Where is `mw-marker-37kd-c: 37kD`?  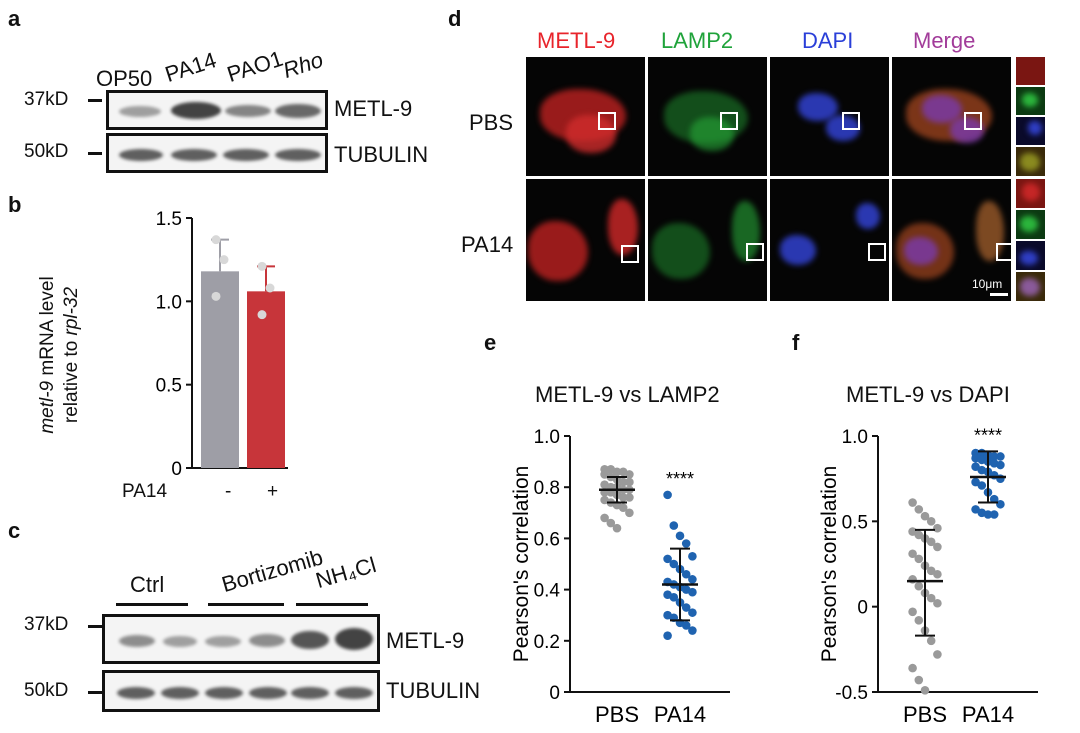
mw-marker-37kd-c: 37kD is located at coordinates (46, 624).